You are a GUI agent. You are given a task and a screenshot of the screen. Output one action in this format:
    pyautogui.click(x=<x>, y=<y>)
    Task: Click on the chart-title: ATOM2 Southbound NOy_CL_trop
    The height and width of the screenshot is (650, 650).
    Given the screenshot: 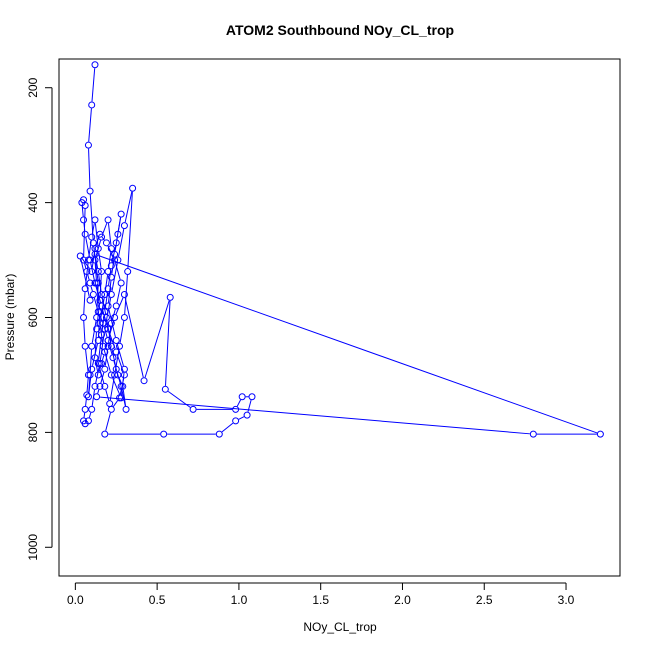 What is the action you would take?
    pyautogui.click(x=340, y=30)
    